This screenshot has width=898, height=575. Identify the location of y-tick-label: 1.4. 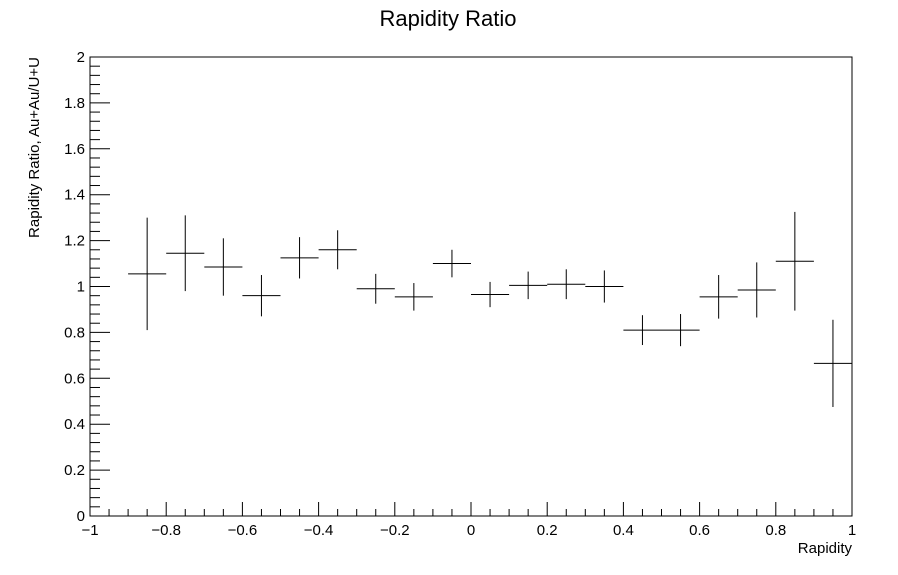
(74, 195).